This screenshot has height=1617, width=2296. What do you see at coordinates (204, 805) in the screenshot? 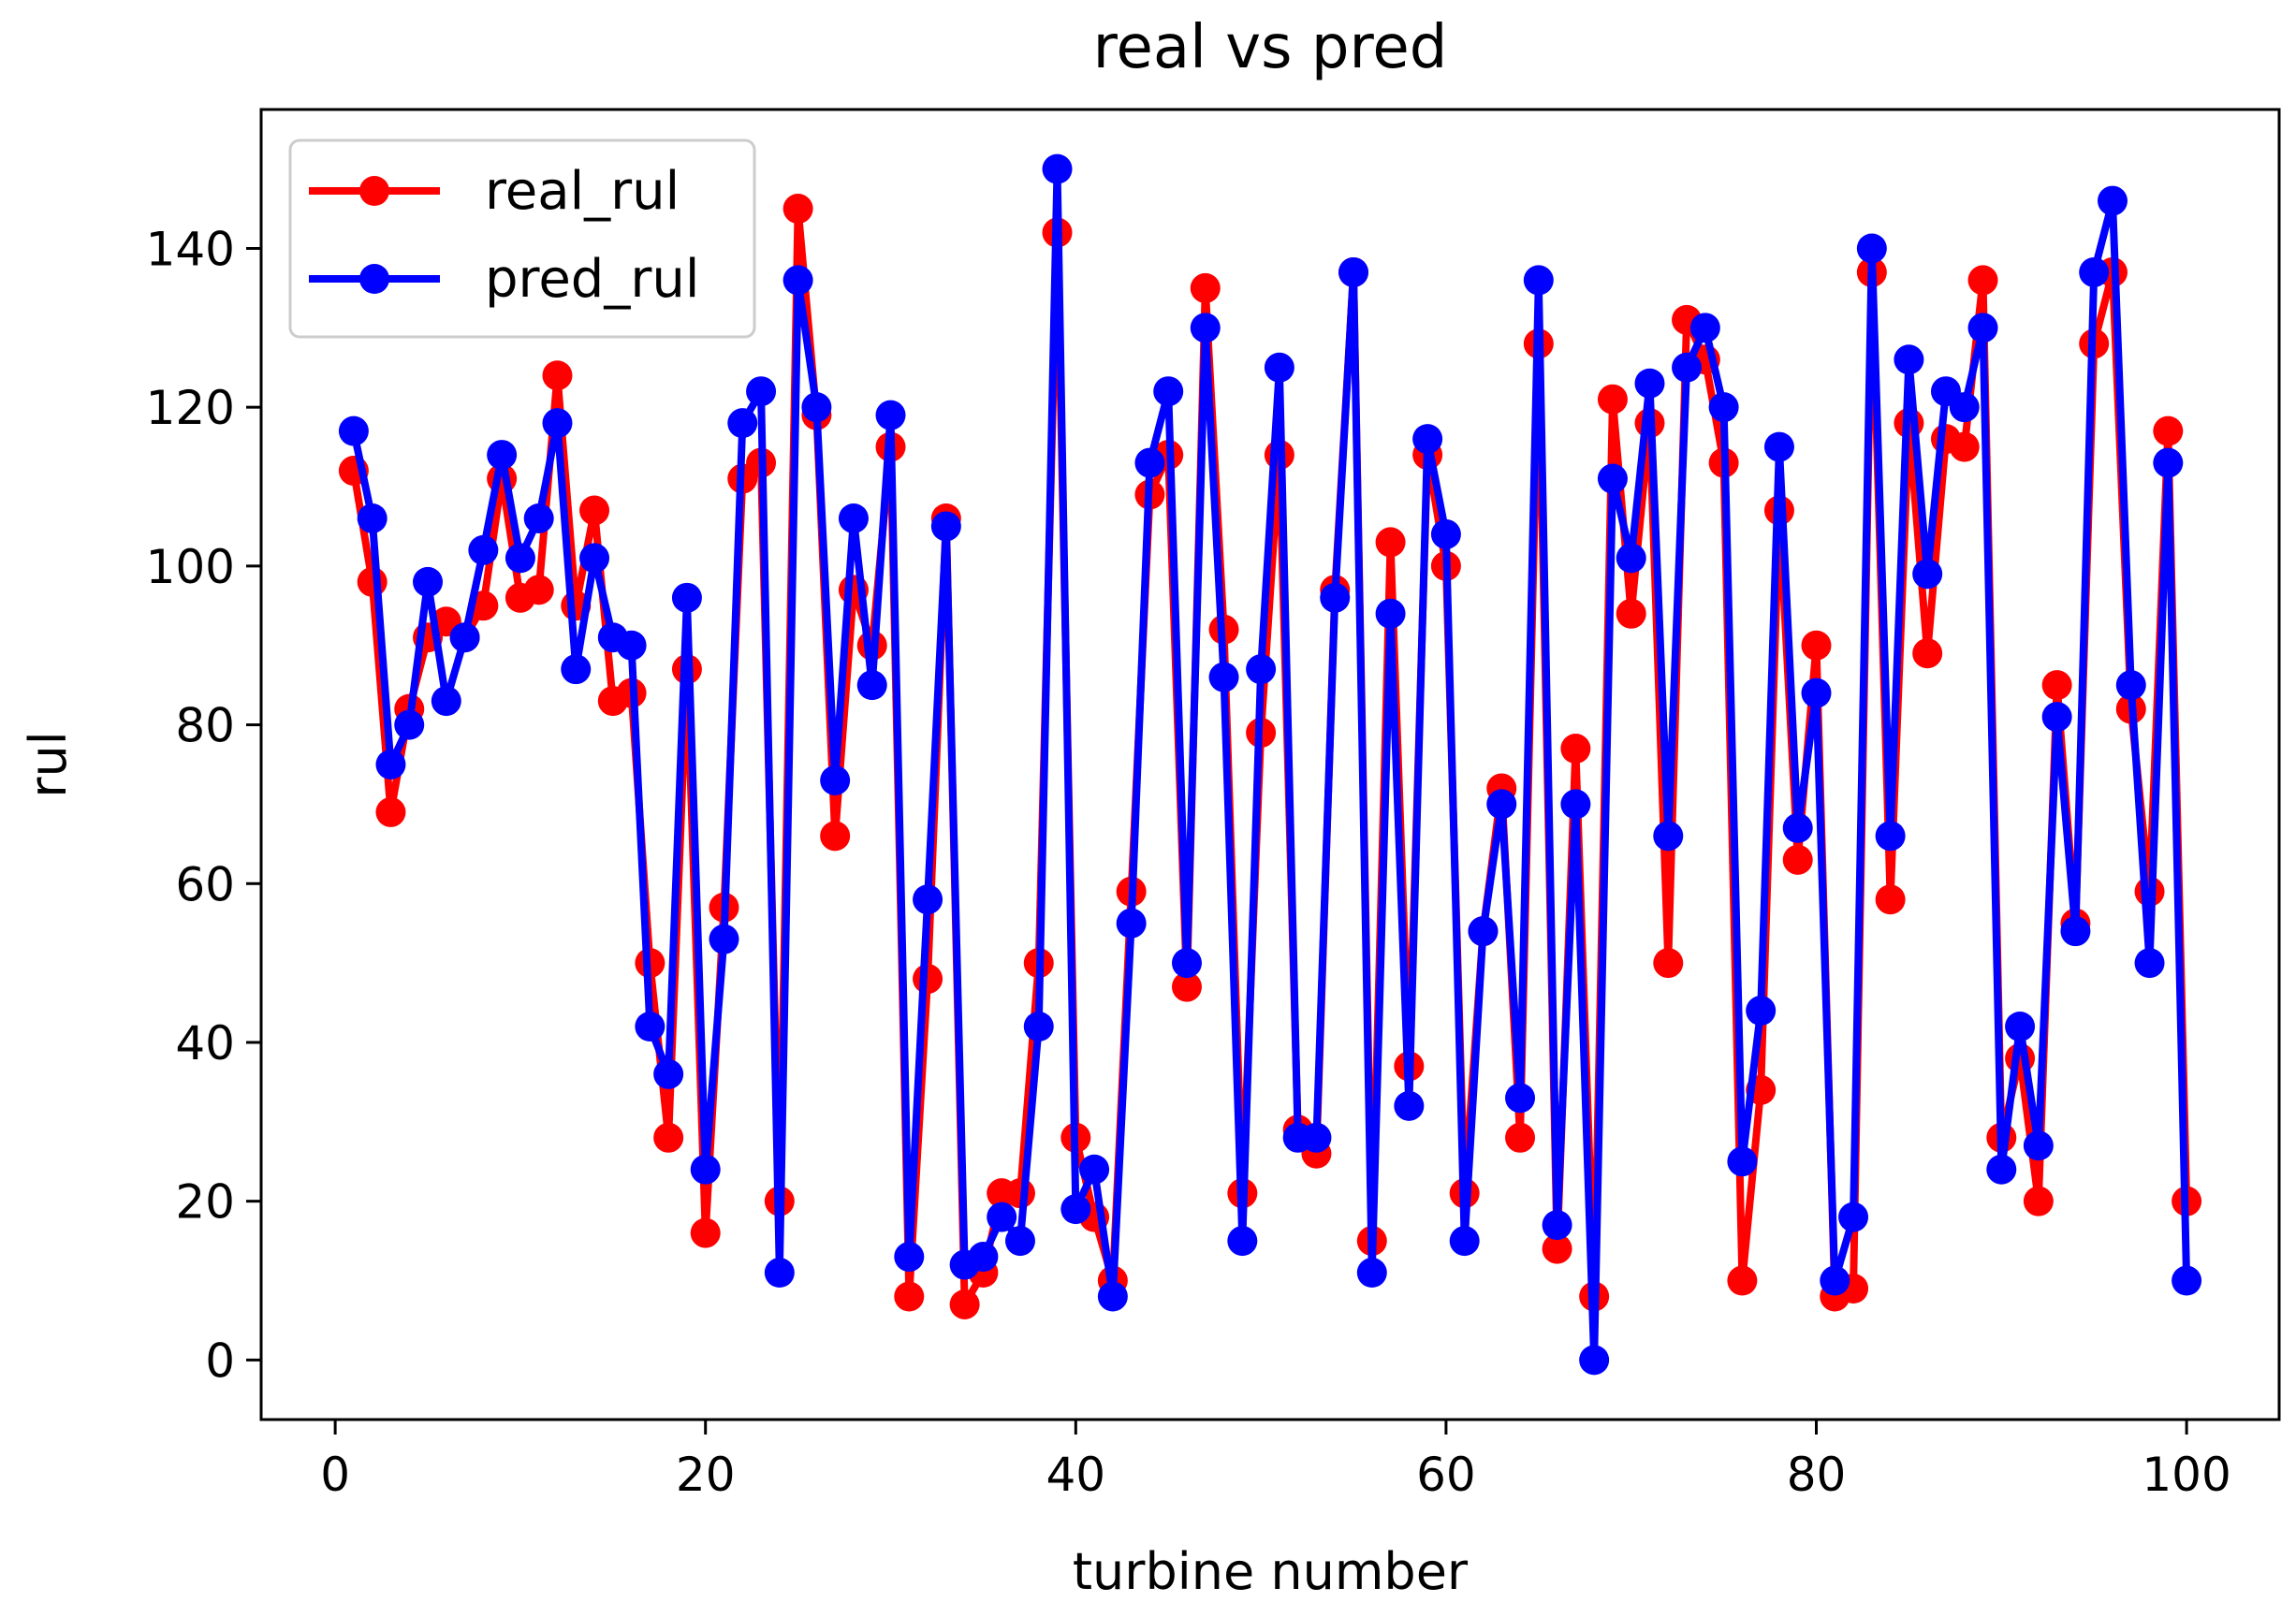
I see `y-axis: 0 20 40 60 80 100 120 140` at bounding box center [204, 805].